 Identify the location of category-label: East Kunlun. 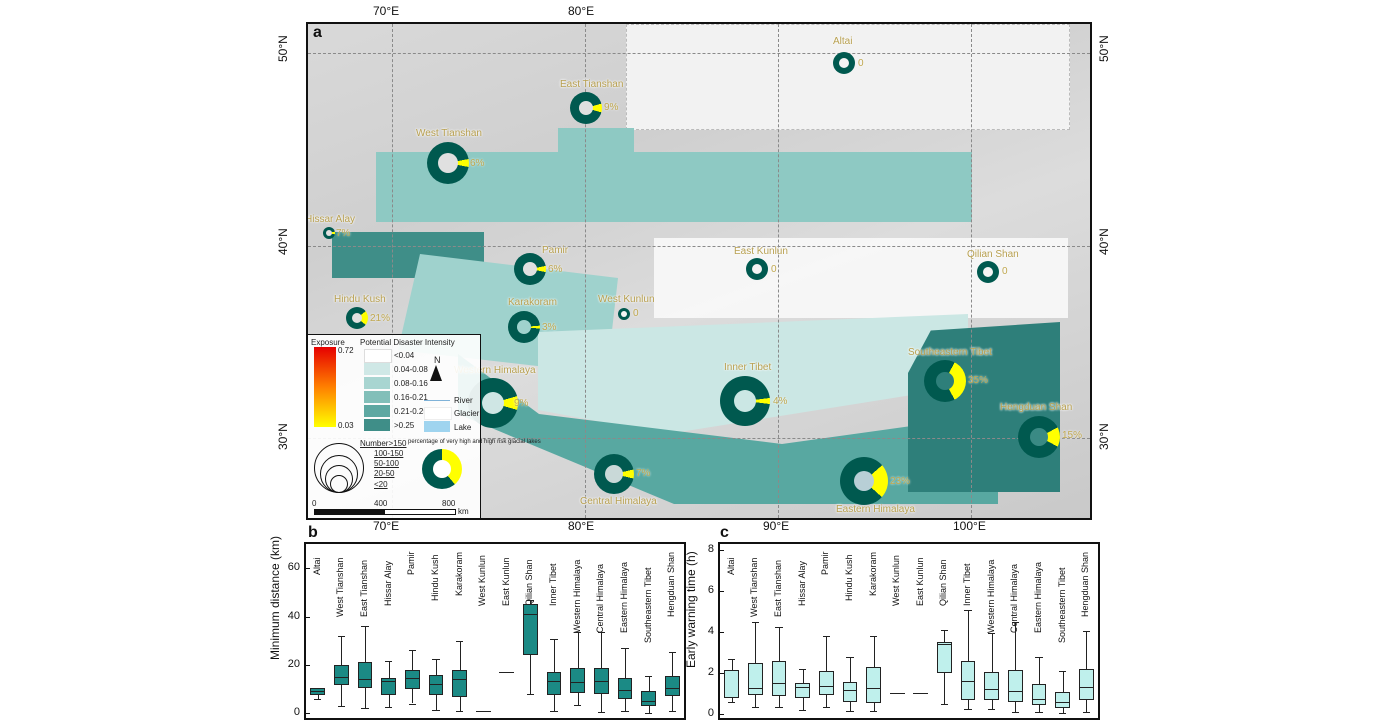
(919, 582).